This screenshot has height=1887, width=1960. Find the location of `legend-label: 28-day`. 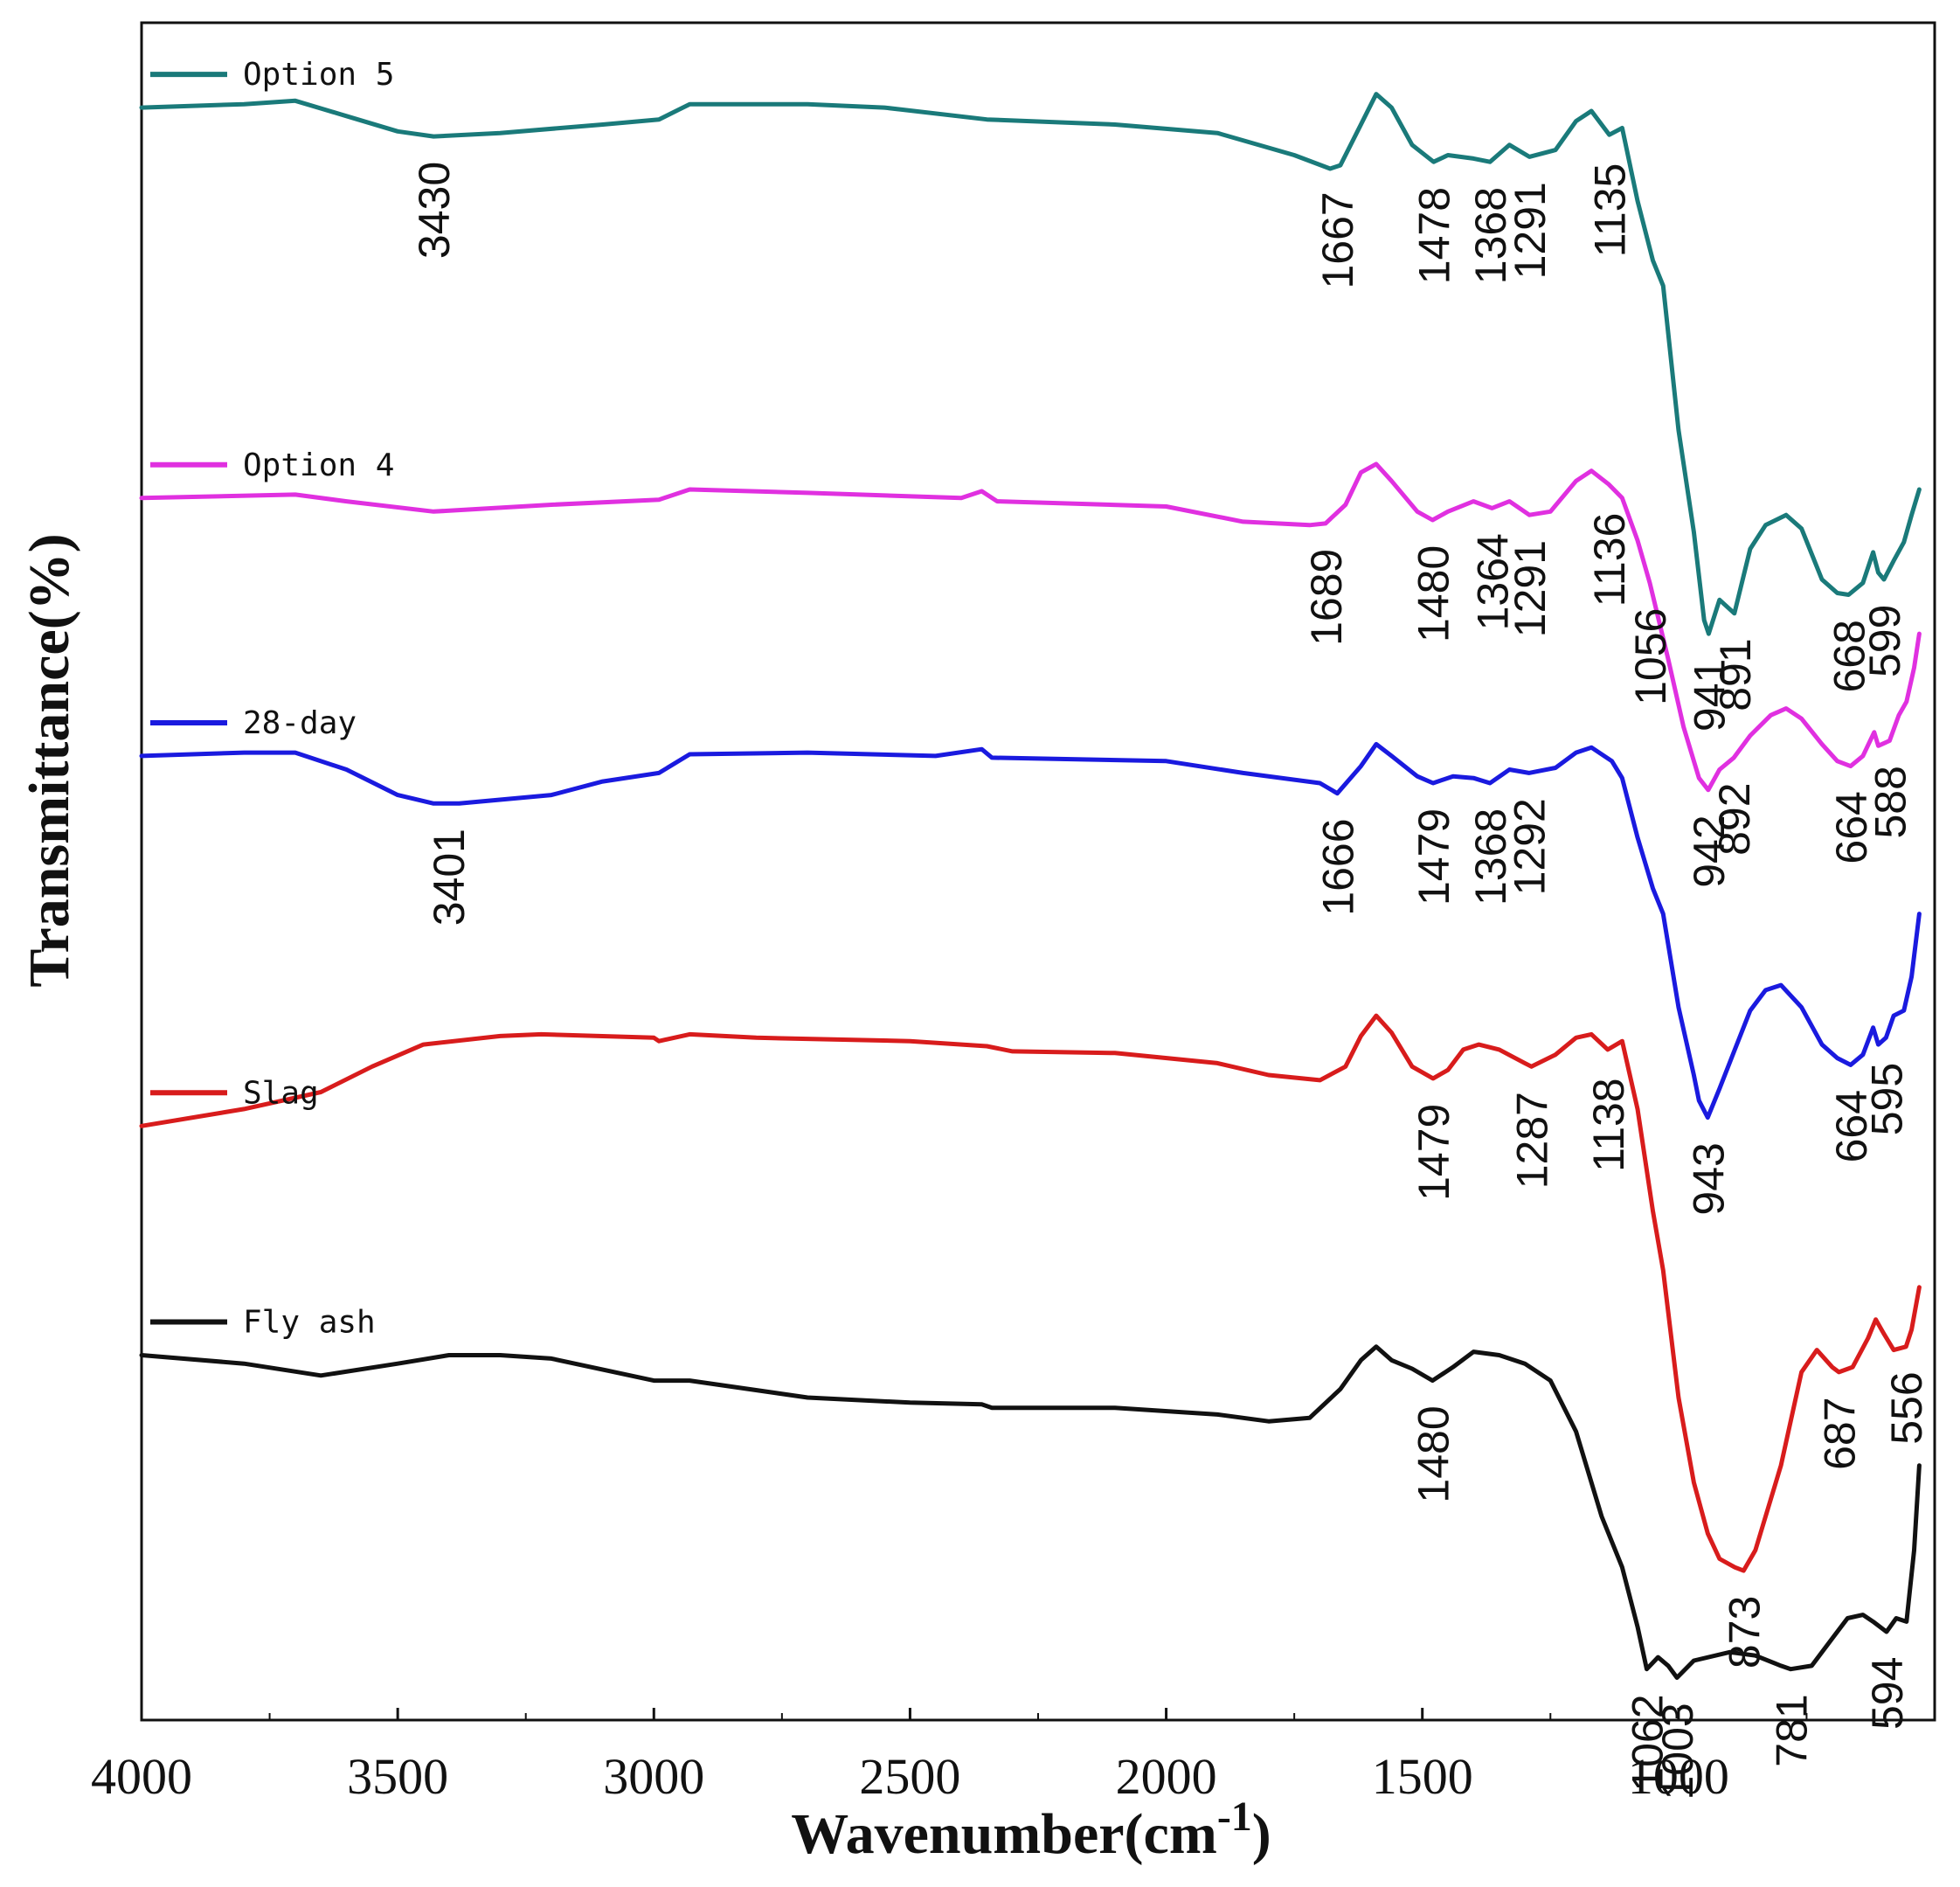

legend-label: 28-day is located at coordinates (300, 723).